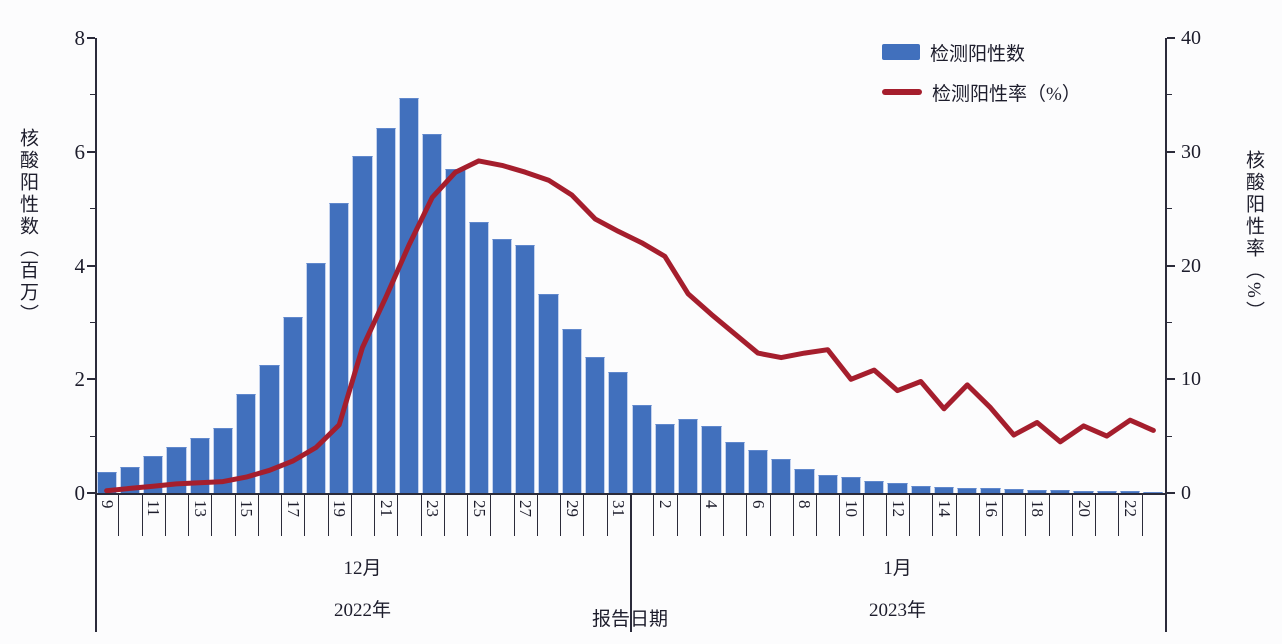 The width and height of the screenshot is (1282, 644). I want to click on x-tick-label: 4, so click(712, 504).